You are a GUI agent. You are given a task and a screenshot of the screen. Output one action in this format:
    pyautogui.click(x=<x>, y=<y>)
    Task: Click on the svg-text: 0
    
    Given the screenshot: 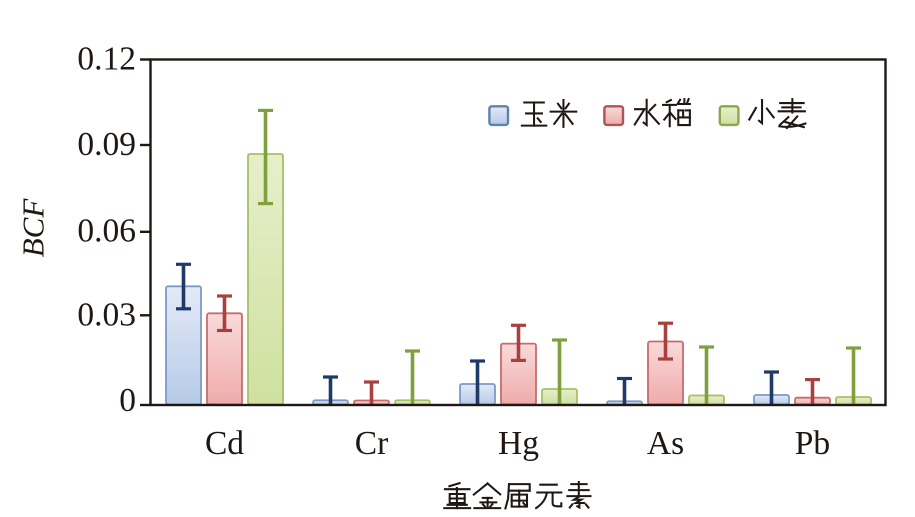 What is the action you would take?
    pyautogui.click(x=127, y=400)
    